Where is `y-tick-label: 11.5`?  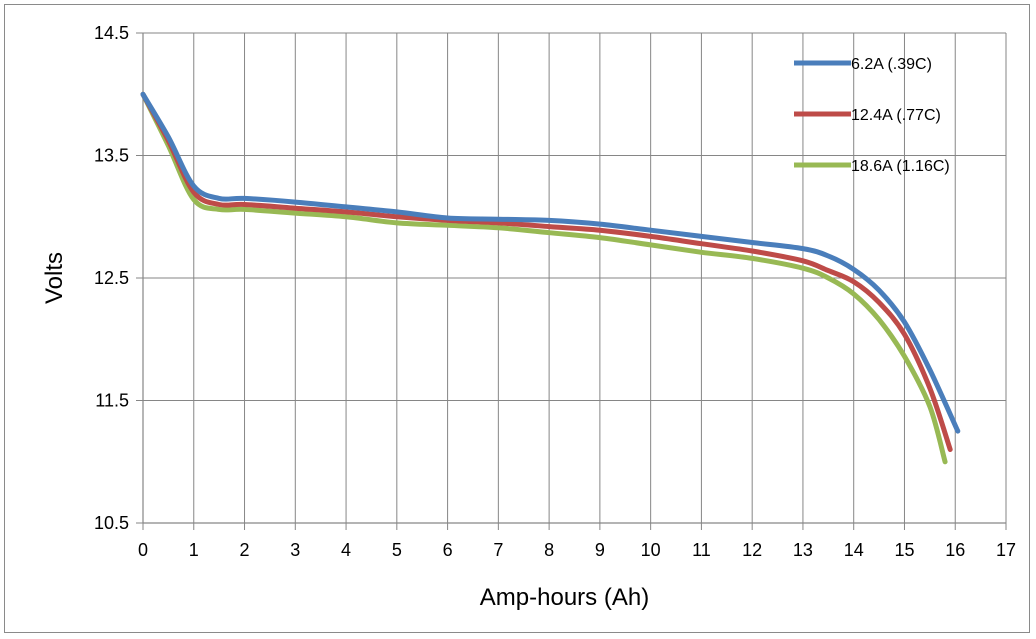 y-tick-label: 11.5 is located at coordinates (112, 401).